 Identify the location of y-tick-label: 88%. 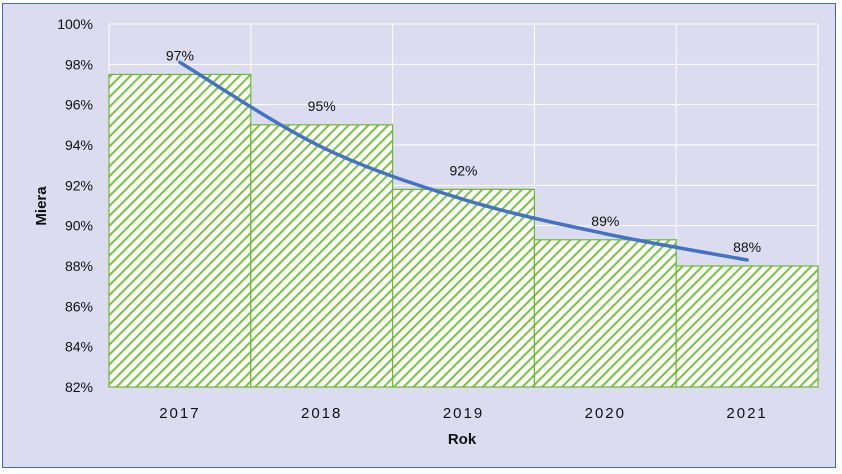
(79, 266).